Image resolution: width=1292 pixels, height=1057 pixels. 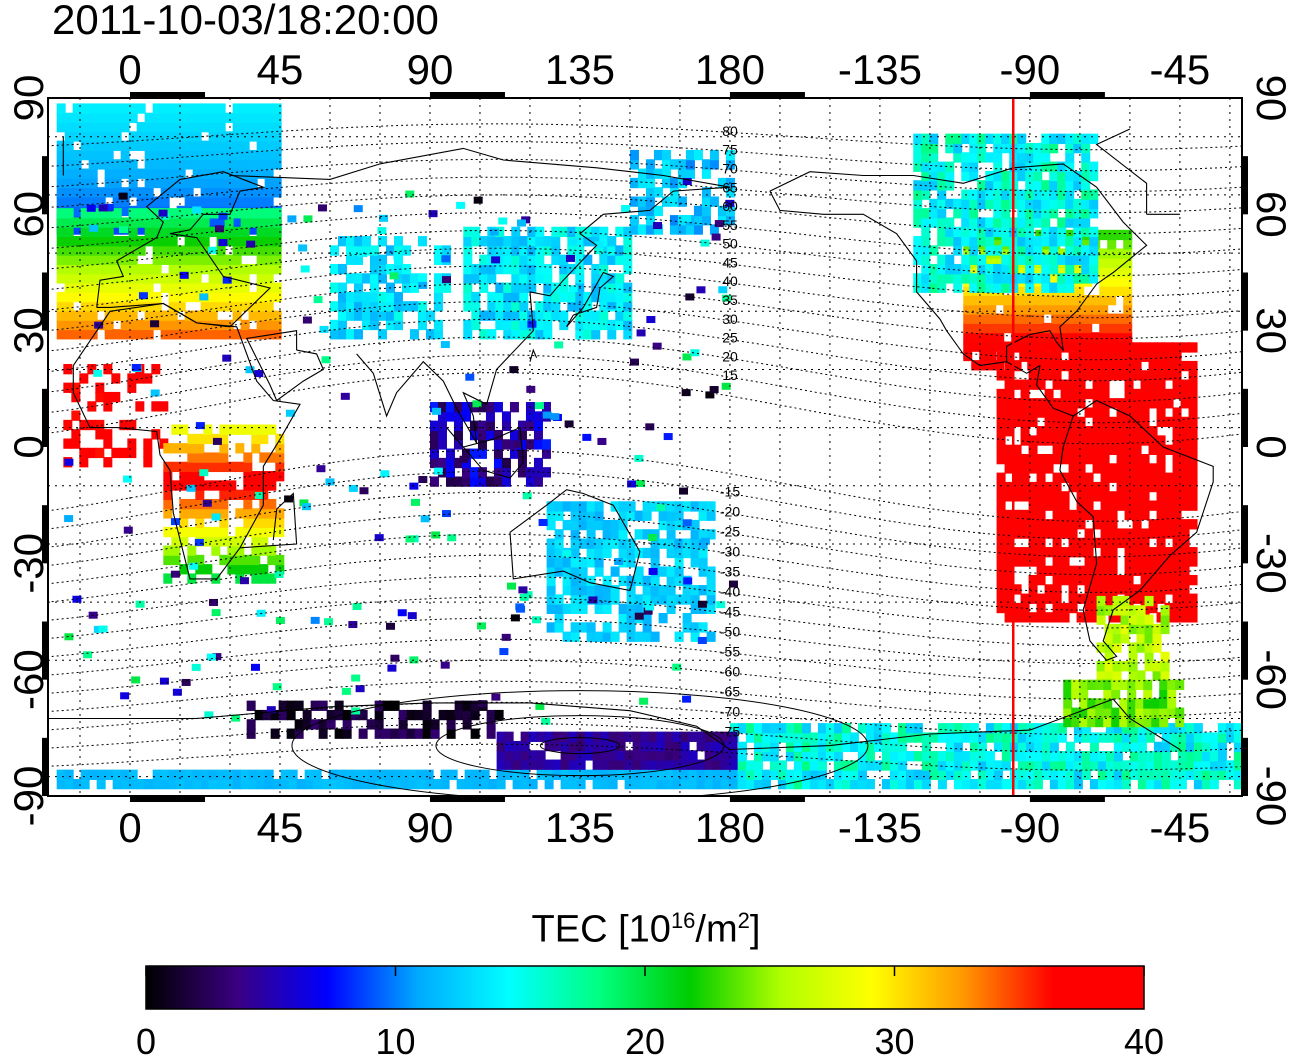 I want to click on coastline, so click(x=888, y=278).